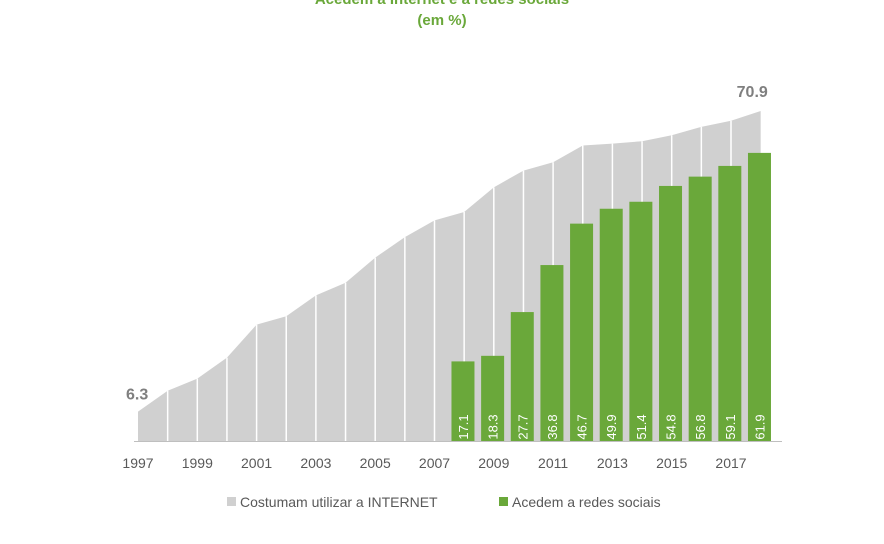 The height and width of the screenshot is (544, 884). What do you see at coordinates (434, 463) in the screenshot?
I see `x-tick-label: 2007` at bounding box center [434, 463].